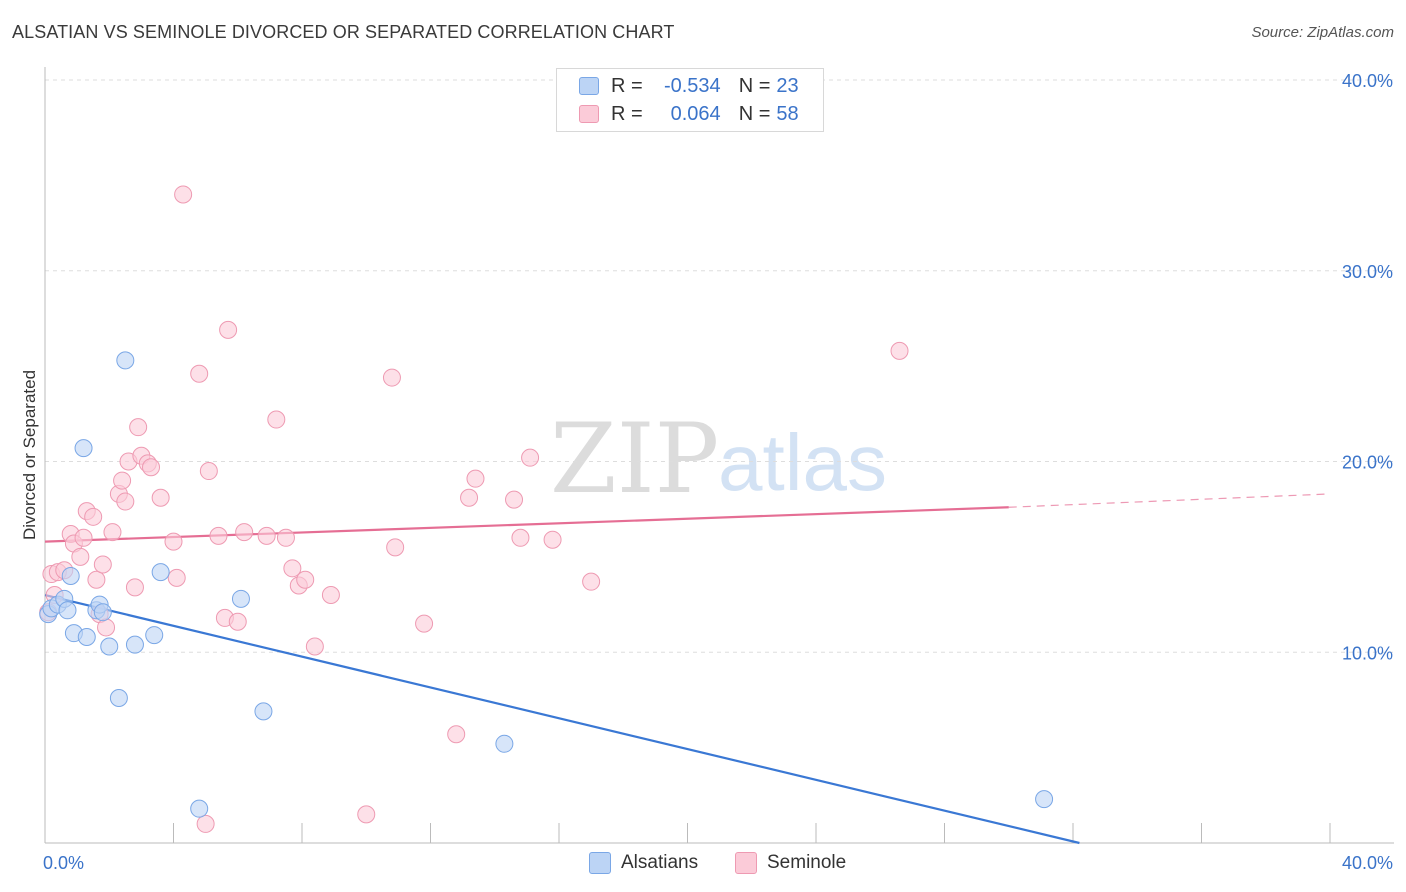 The height and width of the screenshot is (892, 1406). I want to click on x-tick-label: 40.0%, so click(1367, 863).